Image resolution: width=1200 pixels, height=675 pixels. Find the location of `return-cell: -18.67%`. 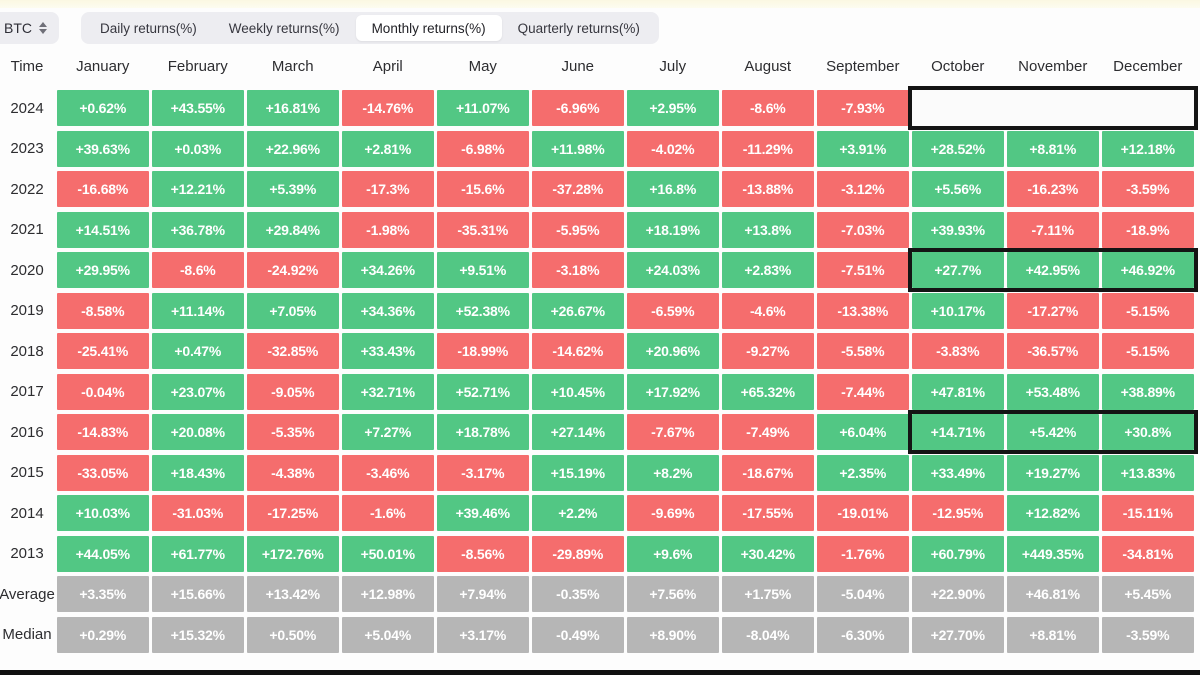

return-cell: -18.67% is located at coordinates (767, 472).